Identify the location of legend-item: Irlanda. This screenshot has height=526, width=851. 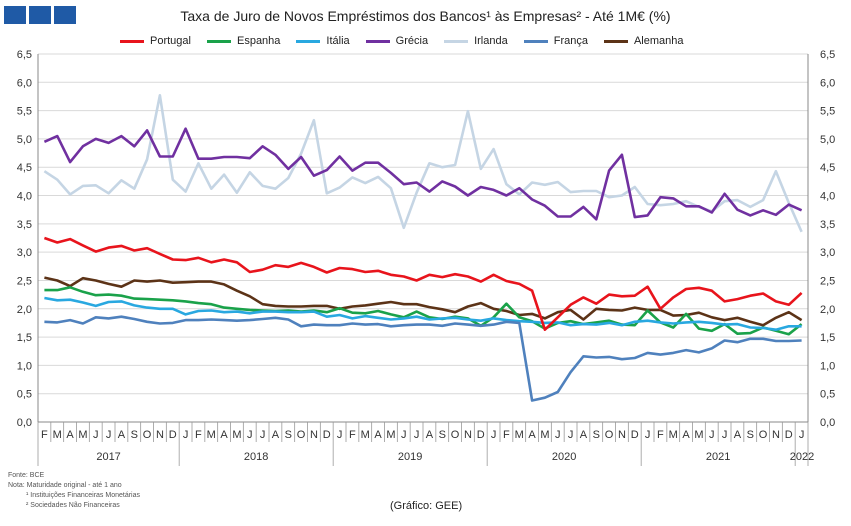
(476, 41).